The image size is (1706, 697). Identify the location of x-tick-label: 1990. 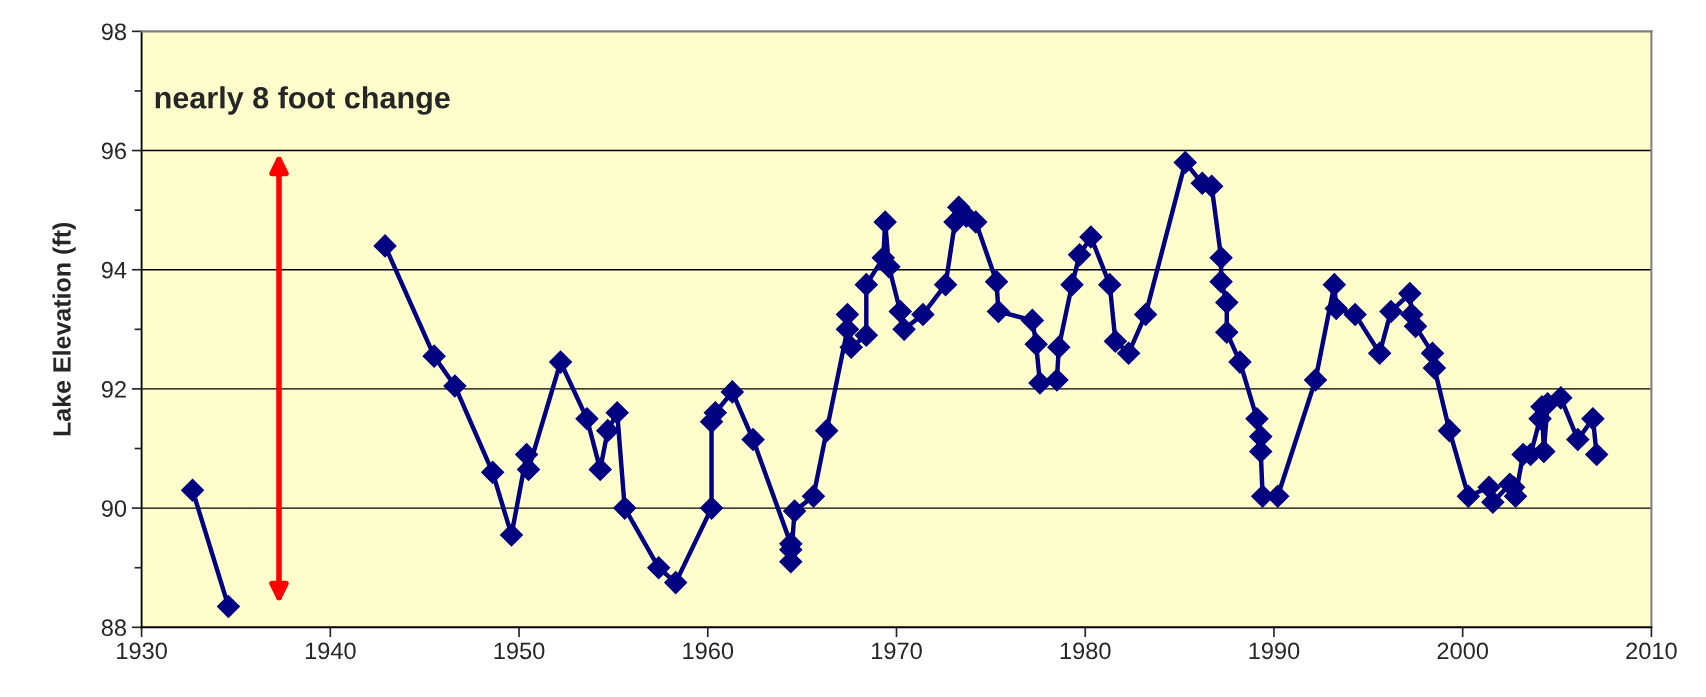
(1274, 651).